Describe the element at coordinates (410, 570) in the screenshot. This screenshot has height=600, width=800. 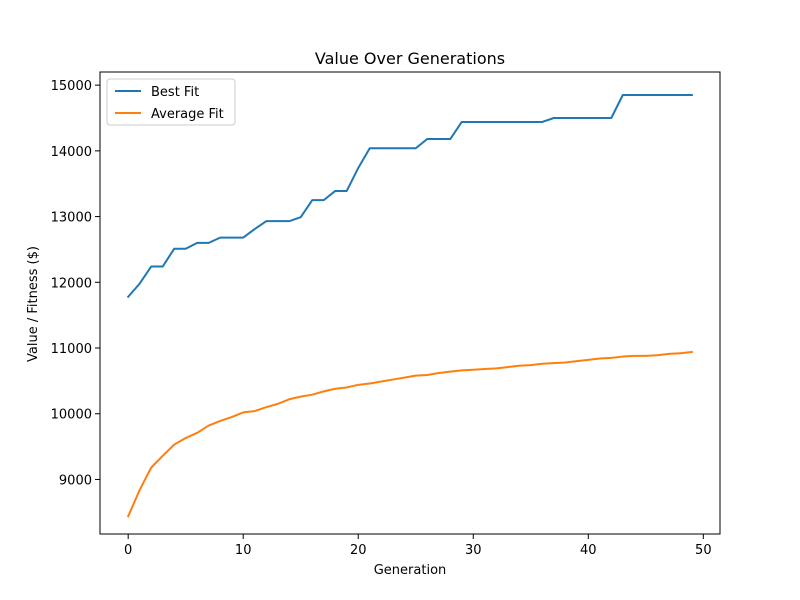
I see `x-axis-label: Generation` at that location.